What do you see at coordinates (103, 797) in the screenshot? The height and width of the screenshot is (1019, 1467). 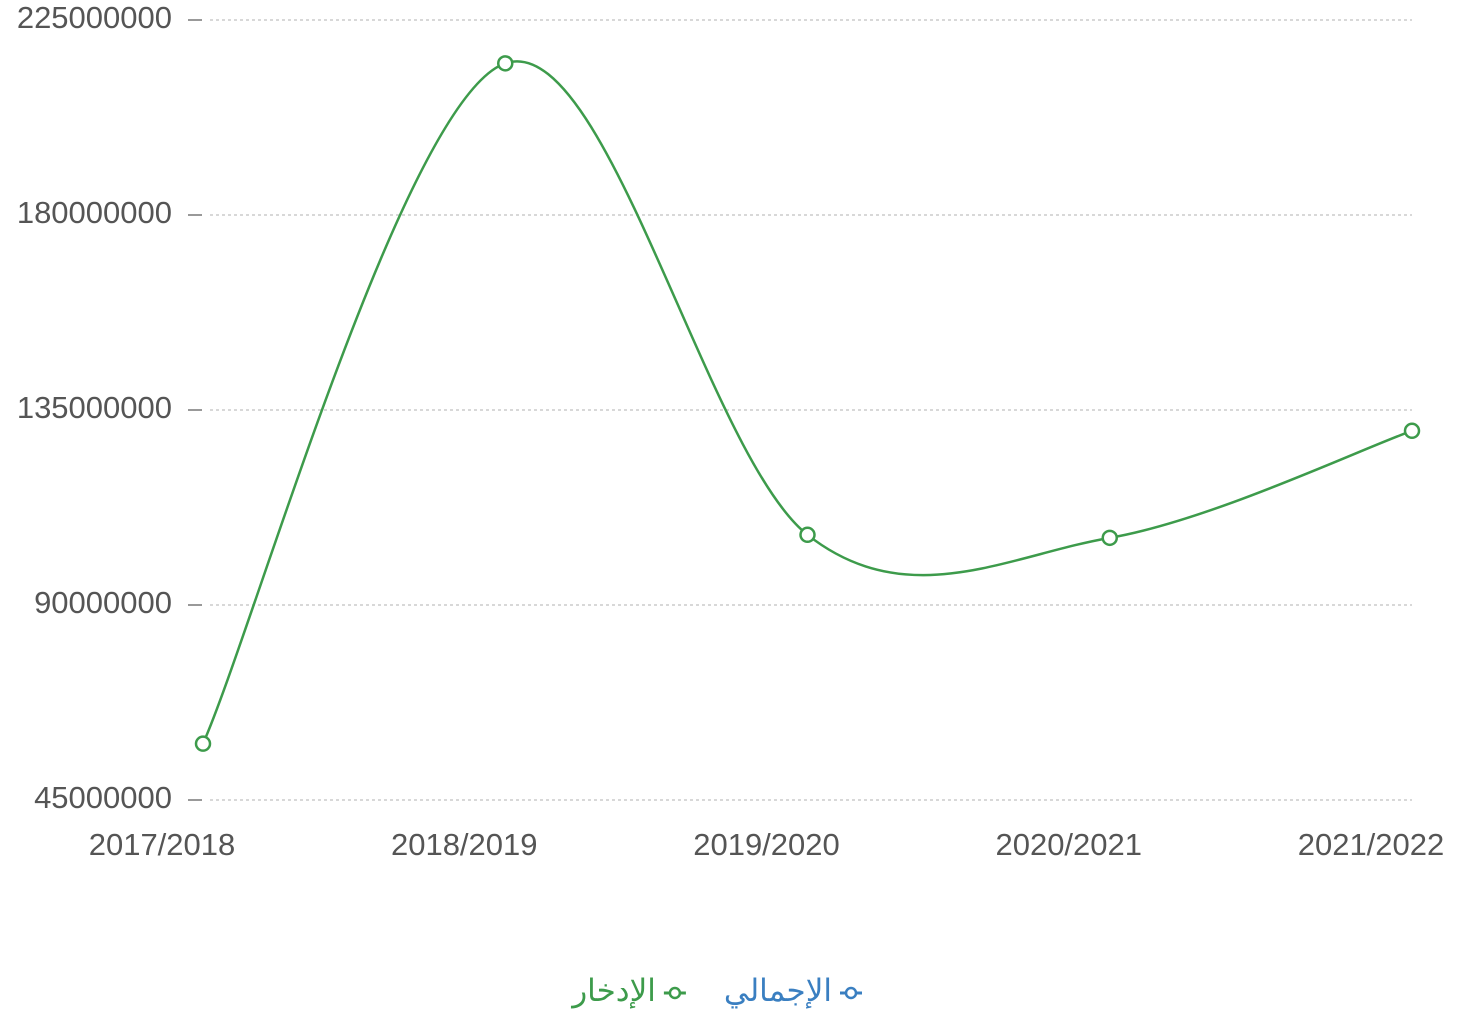 I see `y-tick-label: 45000000` at bounding box center [103, 797].